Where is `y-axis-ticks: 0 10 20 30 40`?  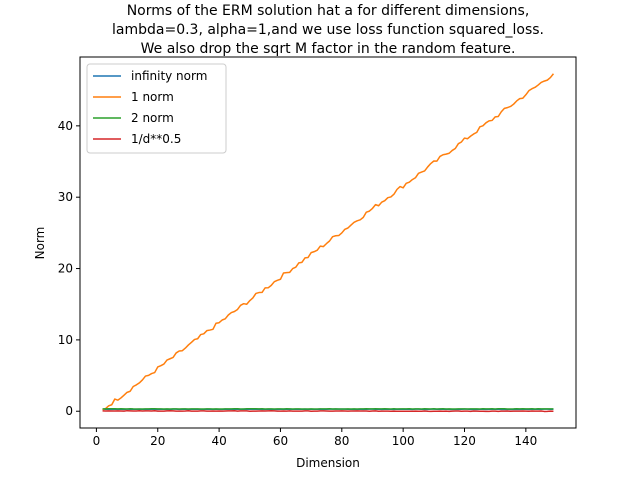
y-axis-ticks: 0 10 20 30 40 is located at coordinates (69, 268).